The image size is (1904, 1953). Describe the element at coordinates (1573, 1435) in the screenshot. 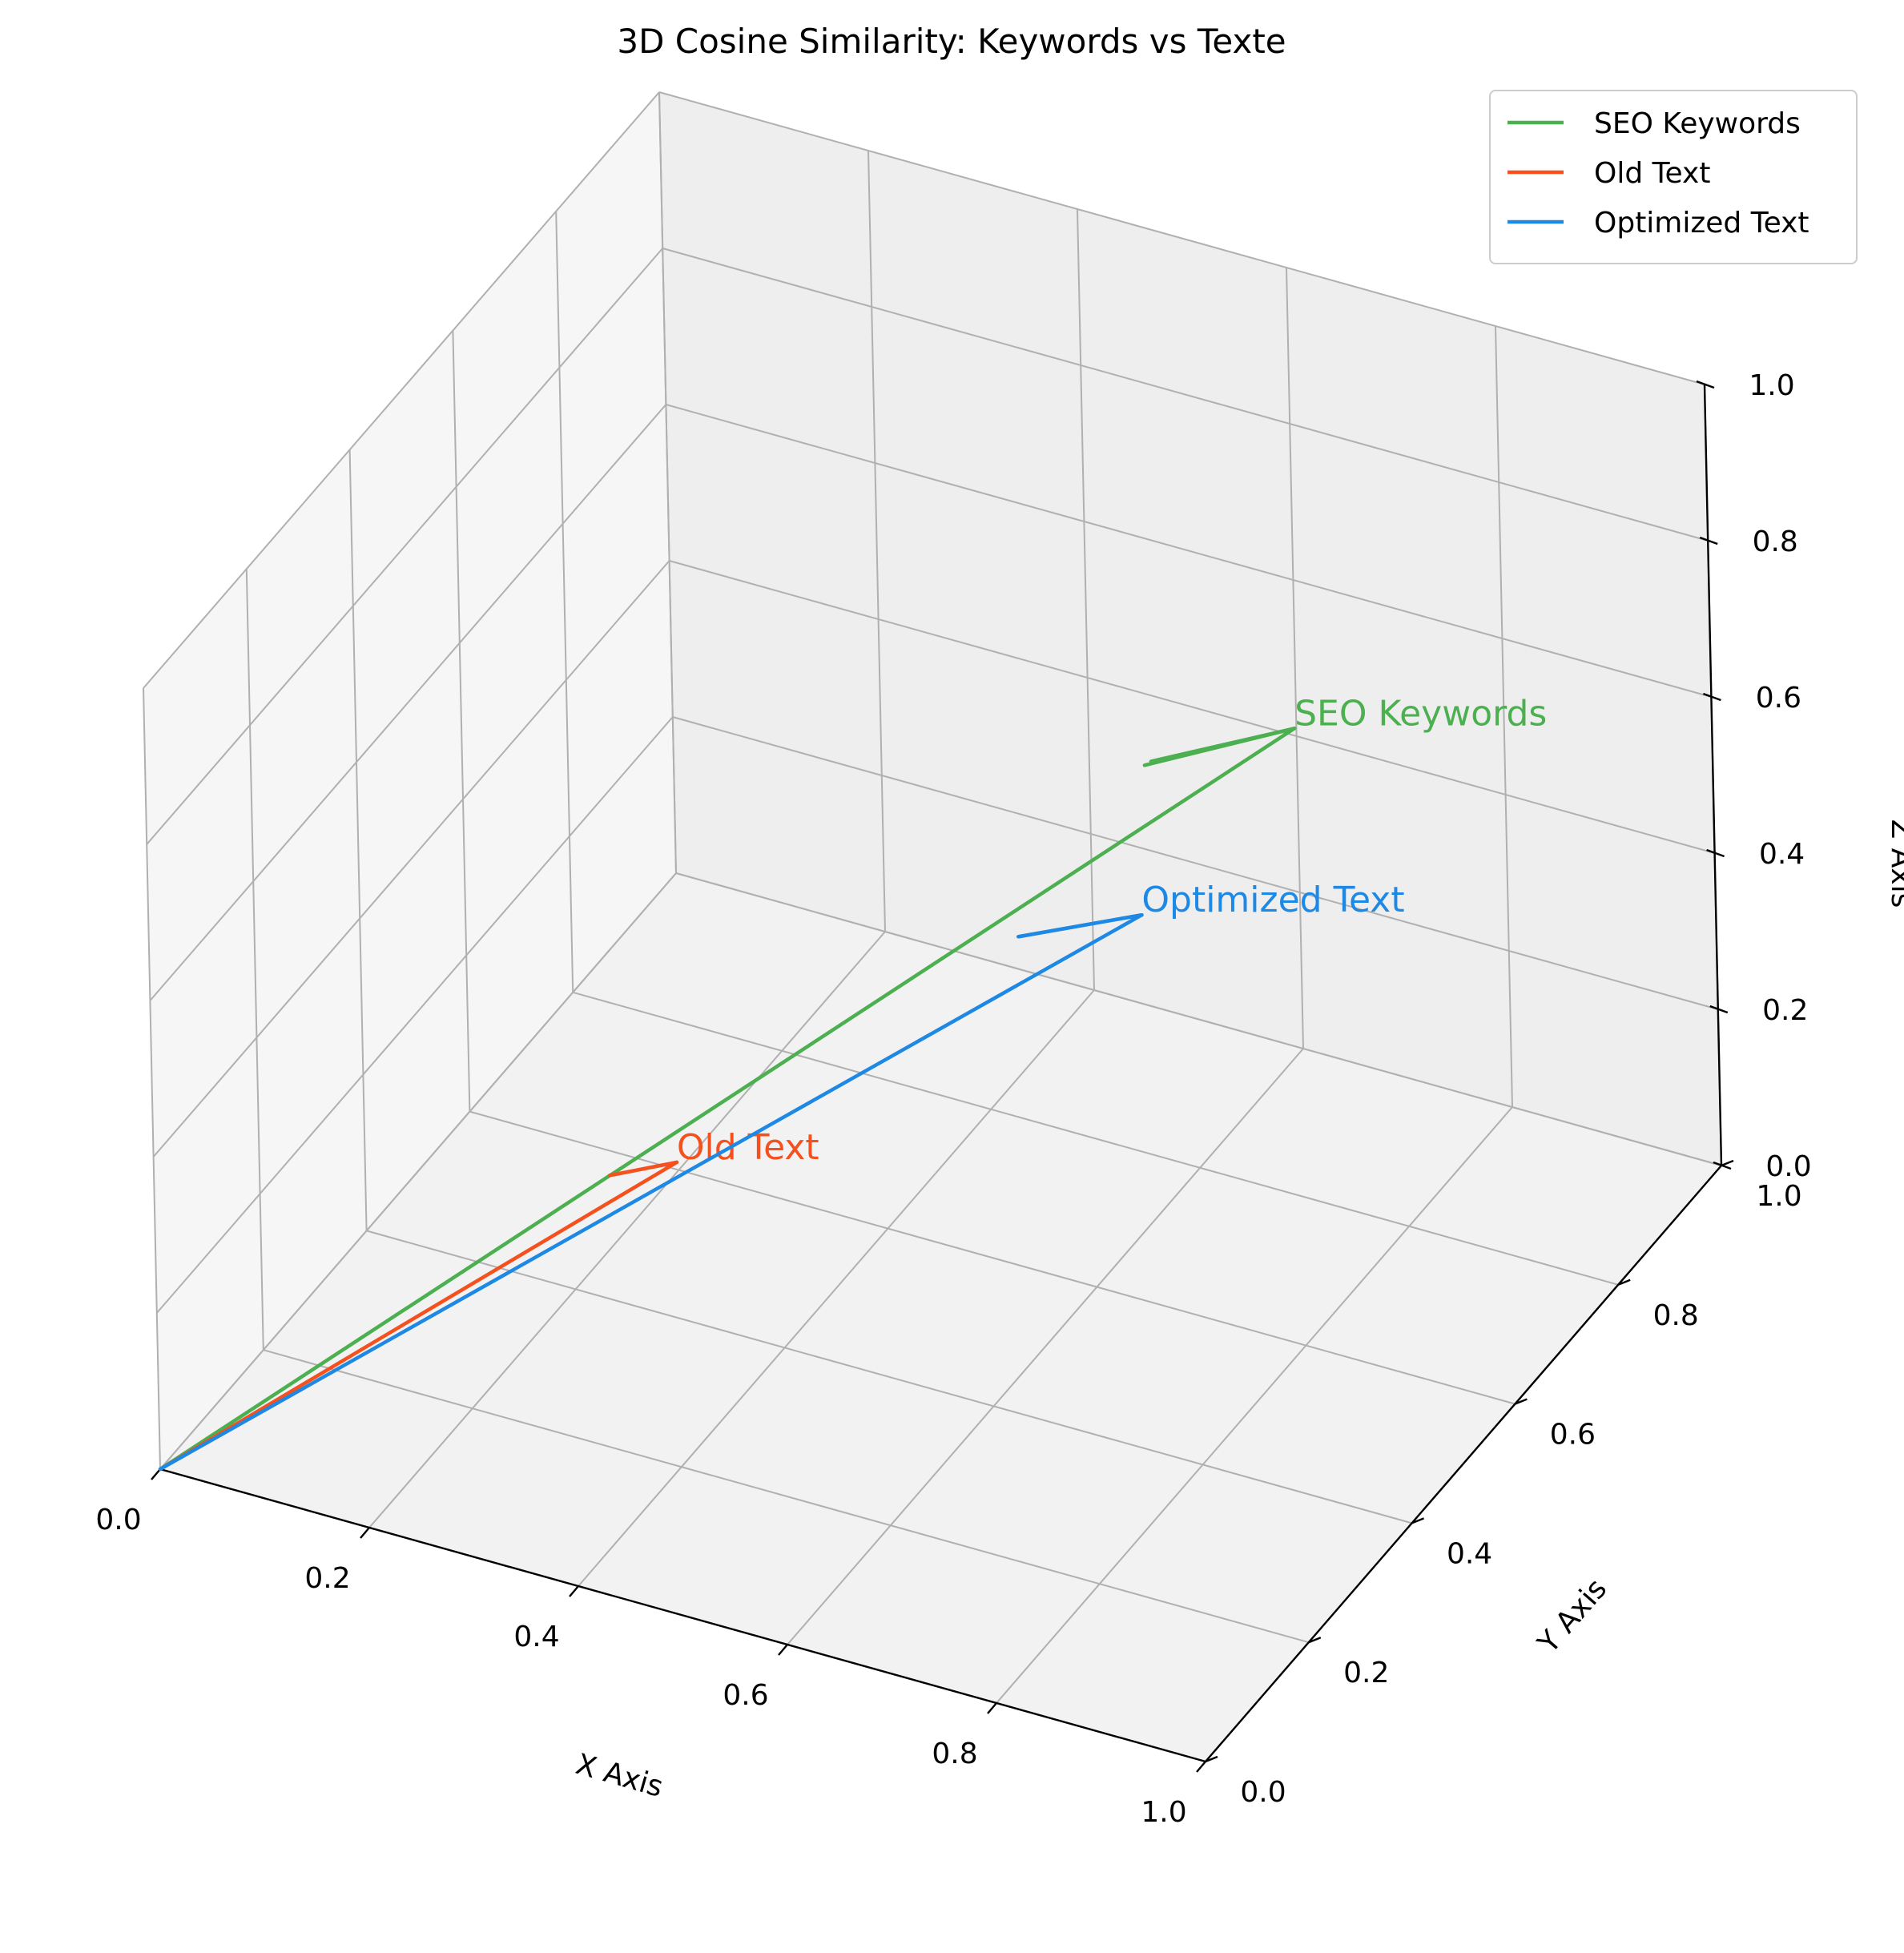

I see `y-tick-label: 0.6` at that location.